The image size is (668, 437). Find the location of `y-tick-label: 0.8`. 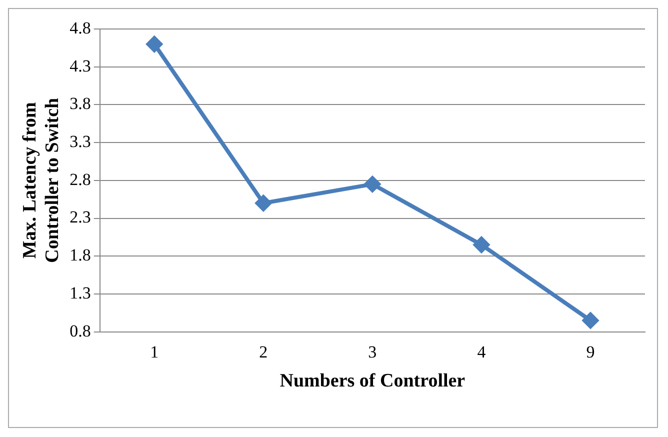

y-tick-label: 0.8 is located at coordinates (80, 330).